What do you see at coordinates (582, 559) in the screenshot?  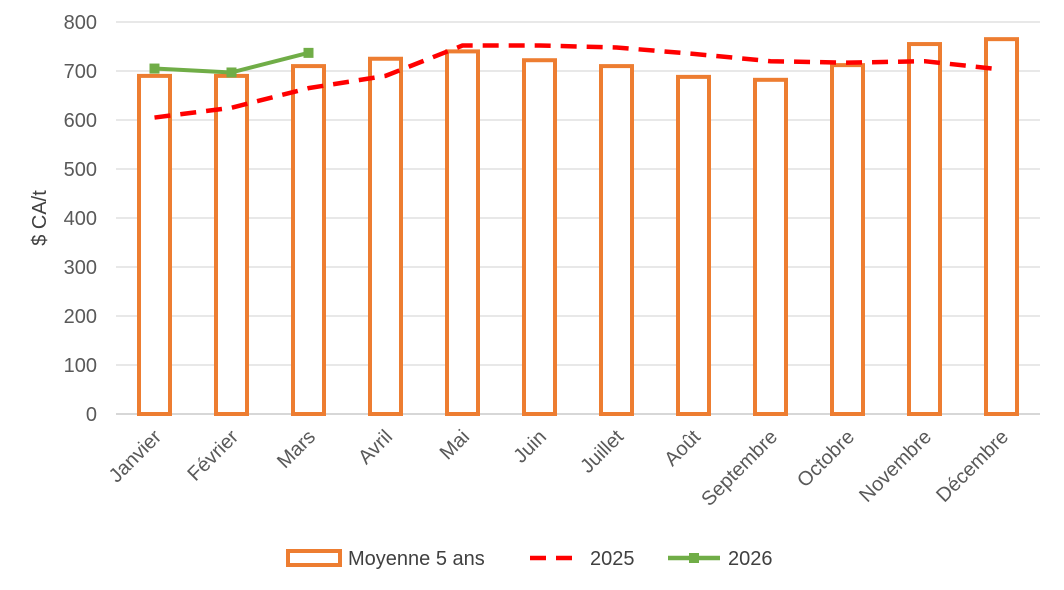 I see `legend-item: 2025` at bounding box center [582, 559].